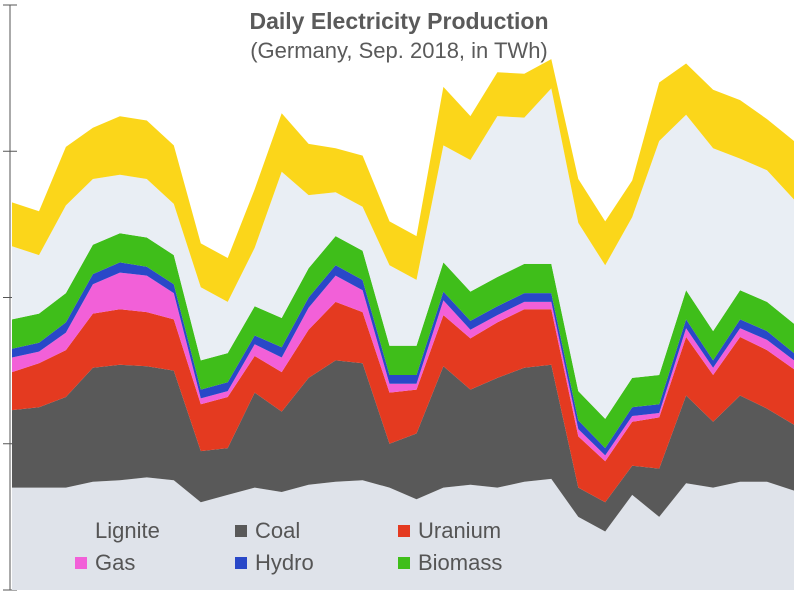  Describe the element at coordinates (399, 50) in the screenshot. I see `chart-subtitle: (Germany, Sep. 2018, in TWh)` at that location.